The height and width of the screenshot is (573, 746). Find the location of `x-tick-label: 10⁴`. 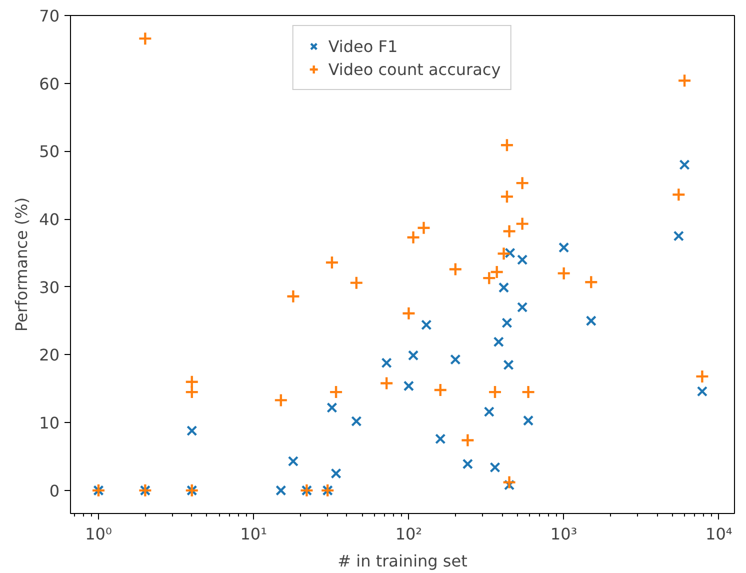

x-tick-label: 10⁴ is located at coordinates (719, 534).